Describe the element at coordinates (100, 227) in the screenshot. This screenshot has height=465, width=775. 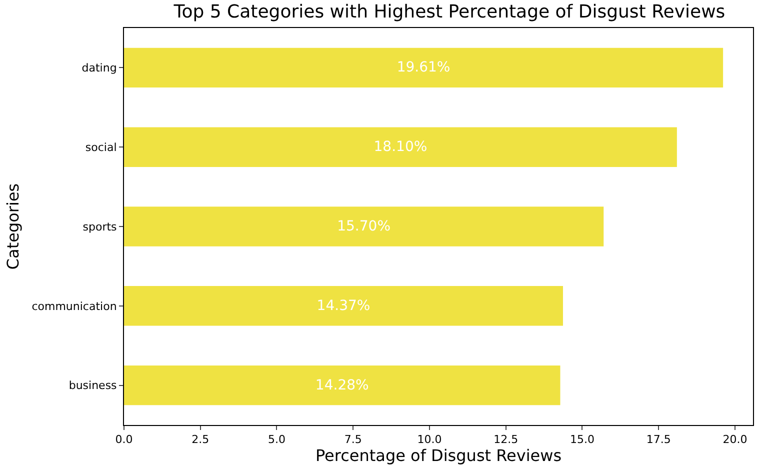
I see `y-tick-label: sports` at that location.